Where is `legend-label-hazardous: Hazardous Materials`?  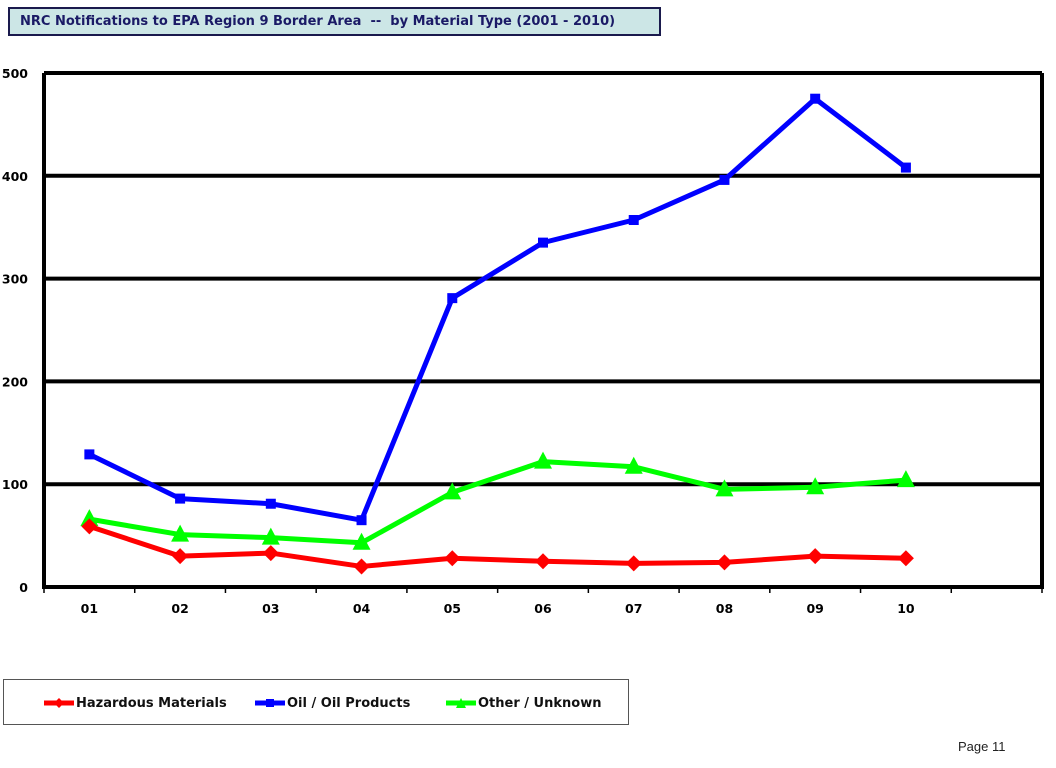
legend-label-hazardous: Hazardous Materials is located at coordinates (151, 703).